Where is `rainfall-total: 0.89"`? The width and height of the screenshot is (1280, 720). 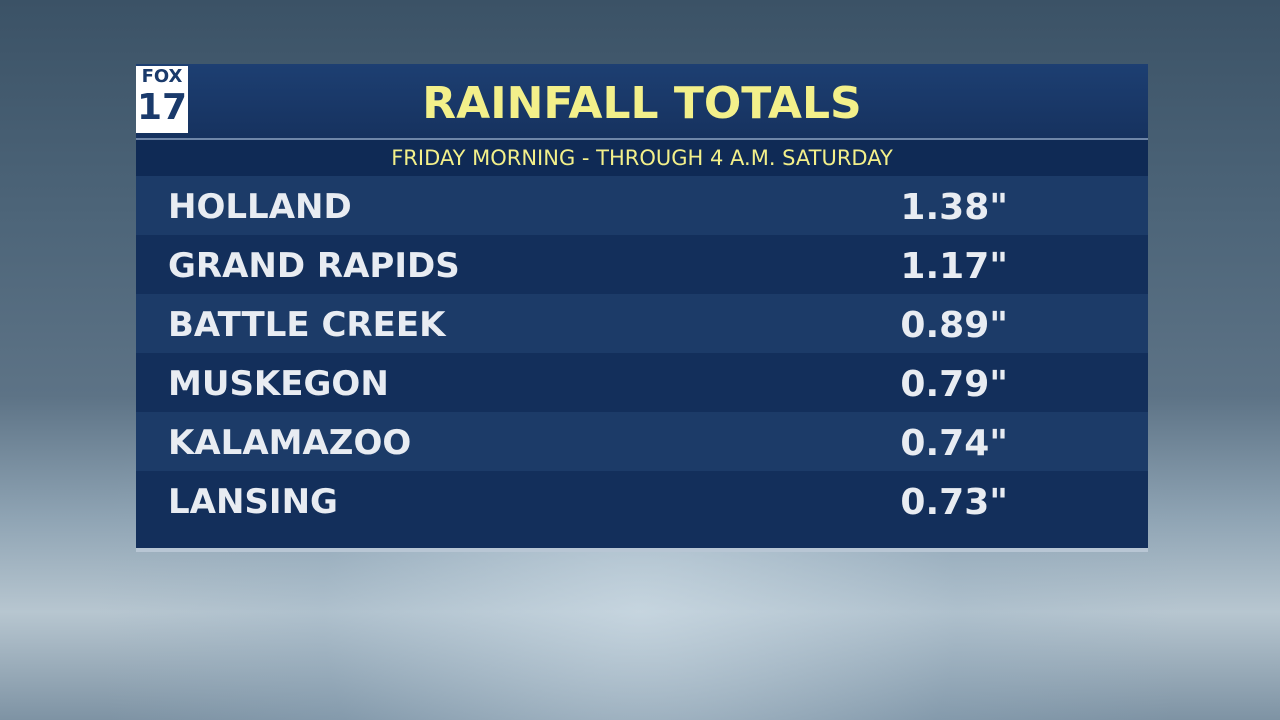
rainfall-total: 0.89" is located at coordinates (954, 325).